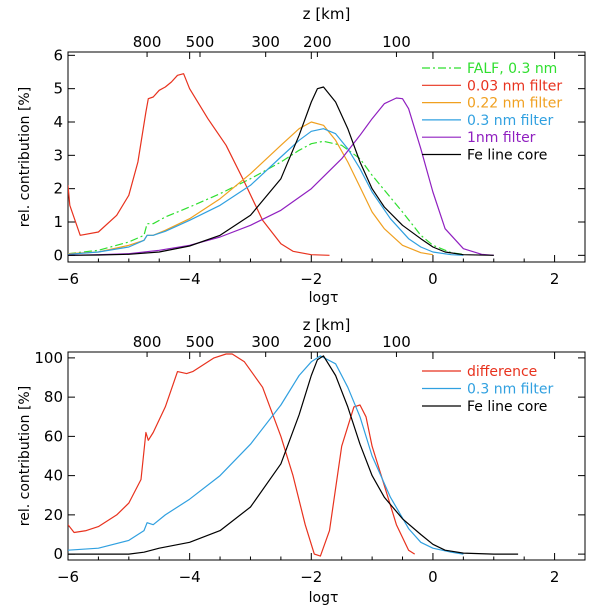  What do you see at coordinates (58, 122) in the screenshot?
I see `y-tick-label: 4` at bounding box center [58, 122].